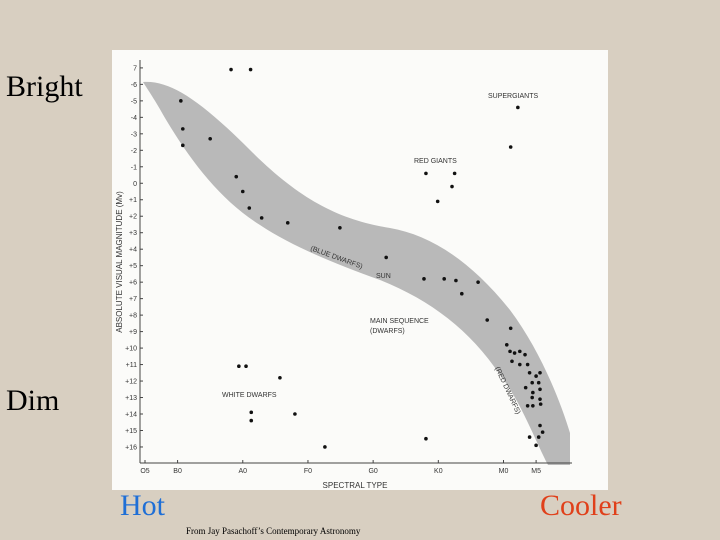 Image resolution: width=720 pixels, height=540 pixels. Describe the element at coordinates (355, 485) in the screenshot. I see `x-axis-title: SPECTRAL TYPE` at that location.